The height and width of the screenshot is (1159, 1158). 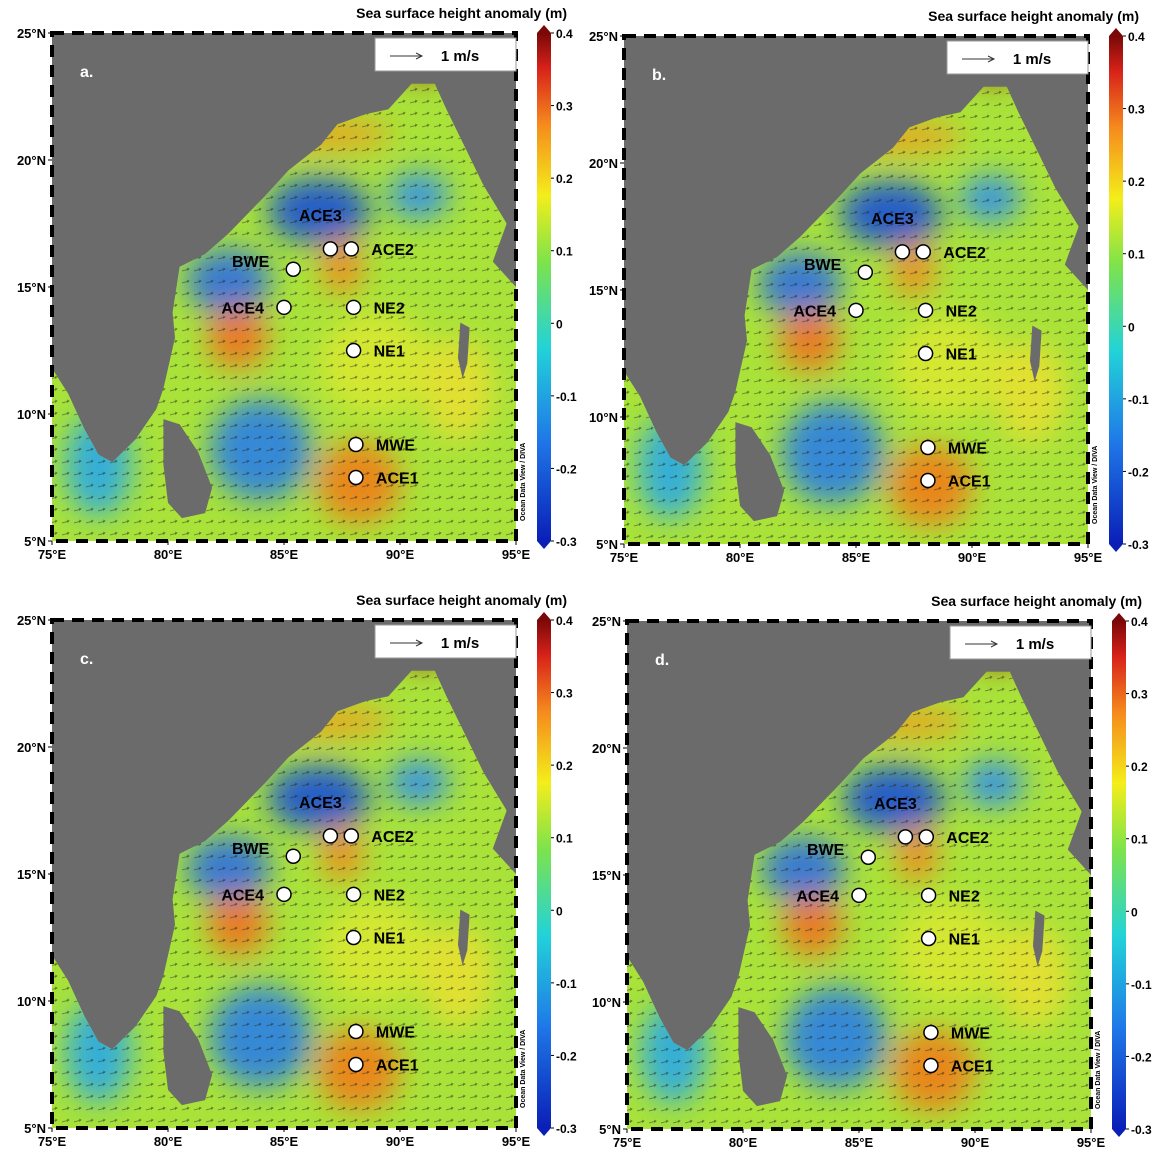 What do you see at coordinates (972, 1067) in the screenshot?
I see `station-label: ACE1` at bounding box center [972, 1067].